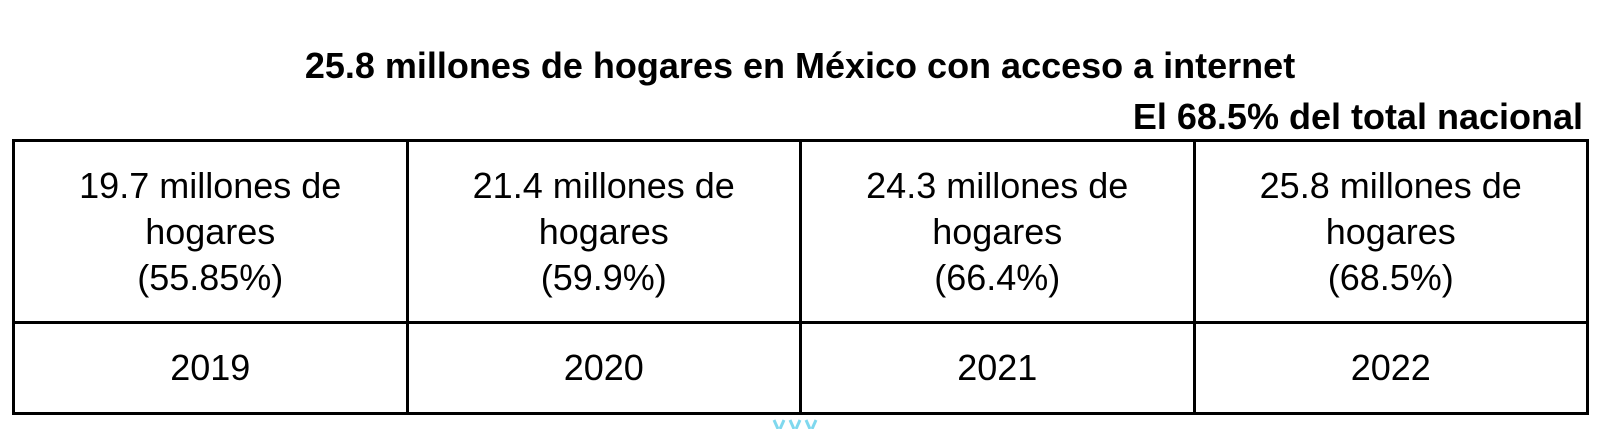 The width and height of the screenshot is (1600, 429). What do you see at coordinates (603, 185) in the screenshot?
I see `cell-households-line: 21.4 millones de` at bounding box center [603, 185].